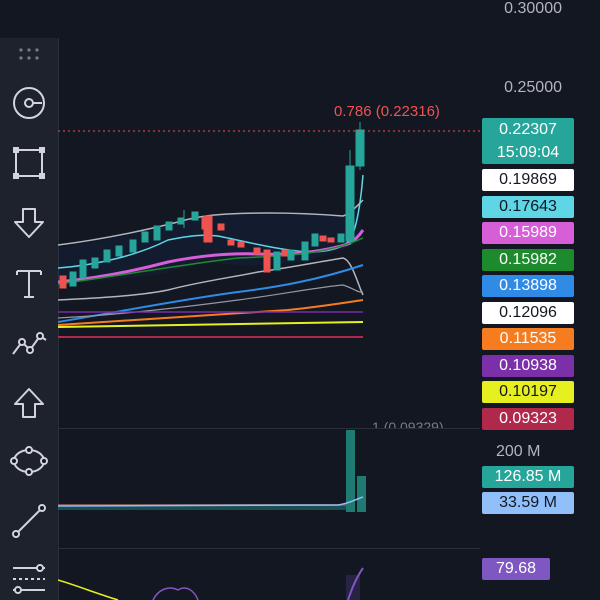 Image resolution: width=600 pixels, height=600 pixels. I want to click on fib-icon, so click(29, 579).